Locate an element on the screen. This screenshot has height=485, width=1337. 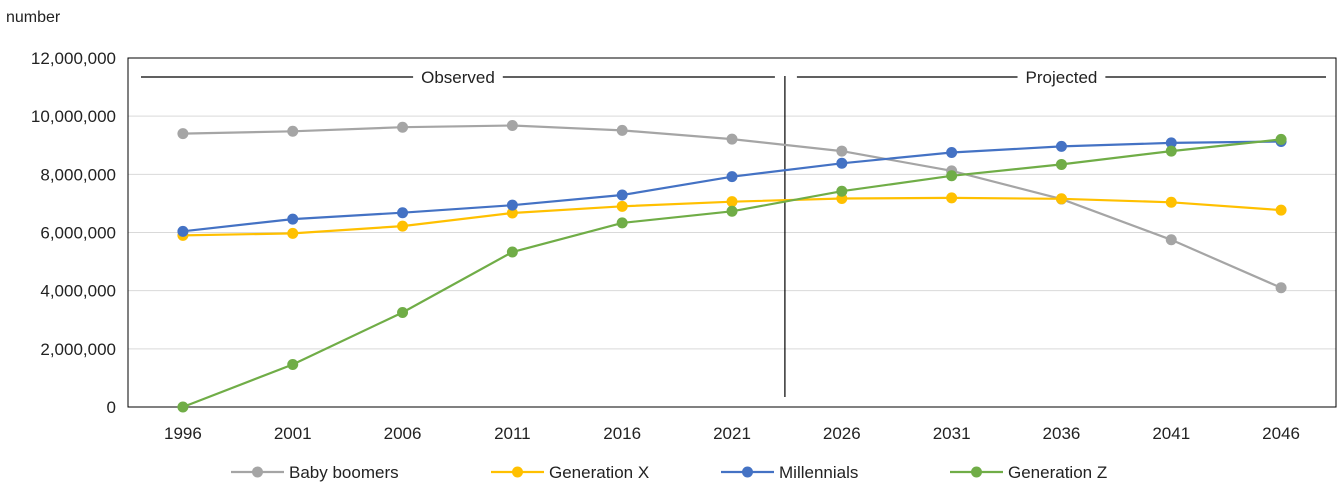
legend-item: Generation X is located at coordinates (570, 472).